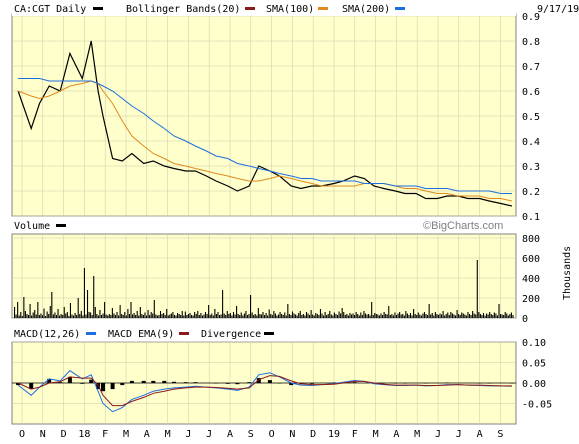  What do you see at coordinates (531, 279) in the screenshot?
I see `volume-y-axis: 0 200 400 600 800` at bounding box center [531, 279].